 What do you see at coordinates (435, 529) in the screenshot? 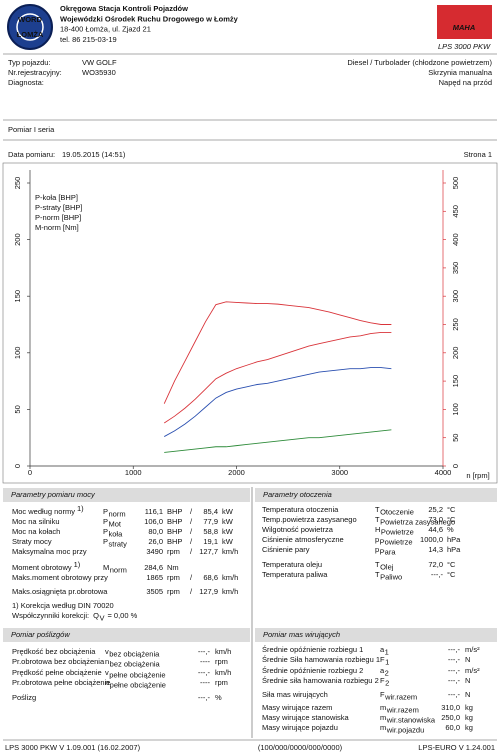
I see `row-value: 44,6` at bounding box center [435, 529].